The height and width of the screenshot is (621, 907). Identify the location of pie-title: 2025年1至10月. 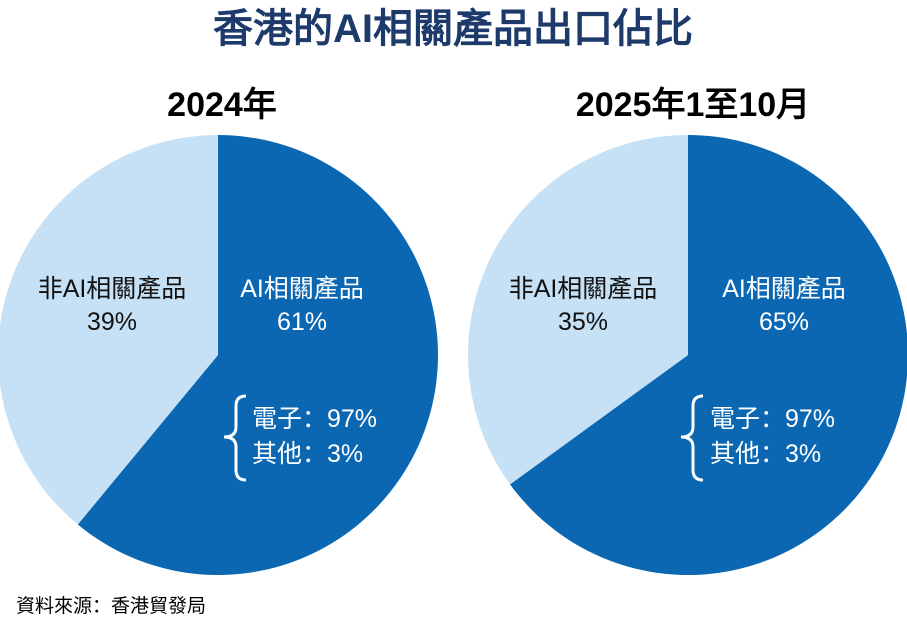
(693, 105).